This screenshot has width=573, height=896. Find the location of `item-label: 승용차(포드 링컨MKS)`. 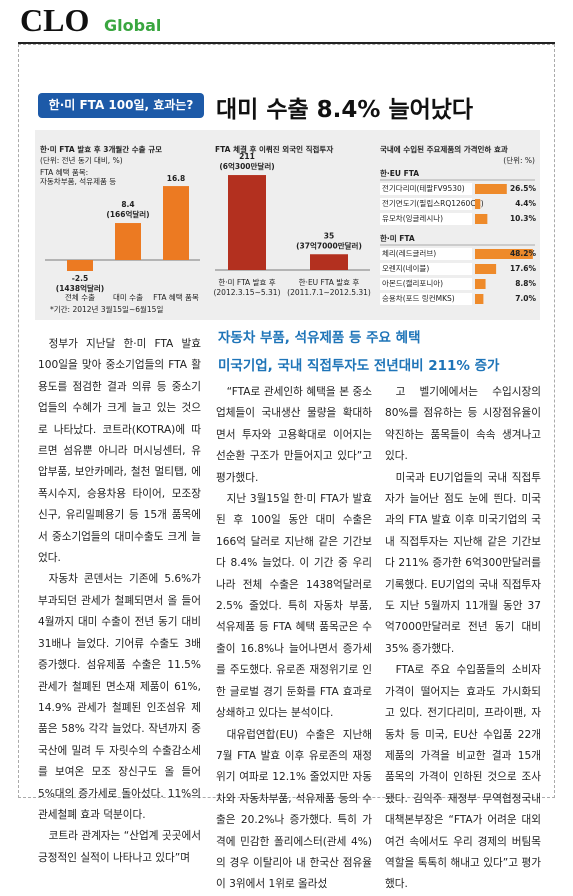

item-label: 승용차(포드 링컨MKS) is located at coordinates (418, 298).